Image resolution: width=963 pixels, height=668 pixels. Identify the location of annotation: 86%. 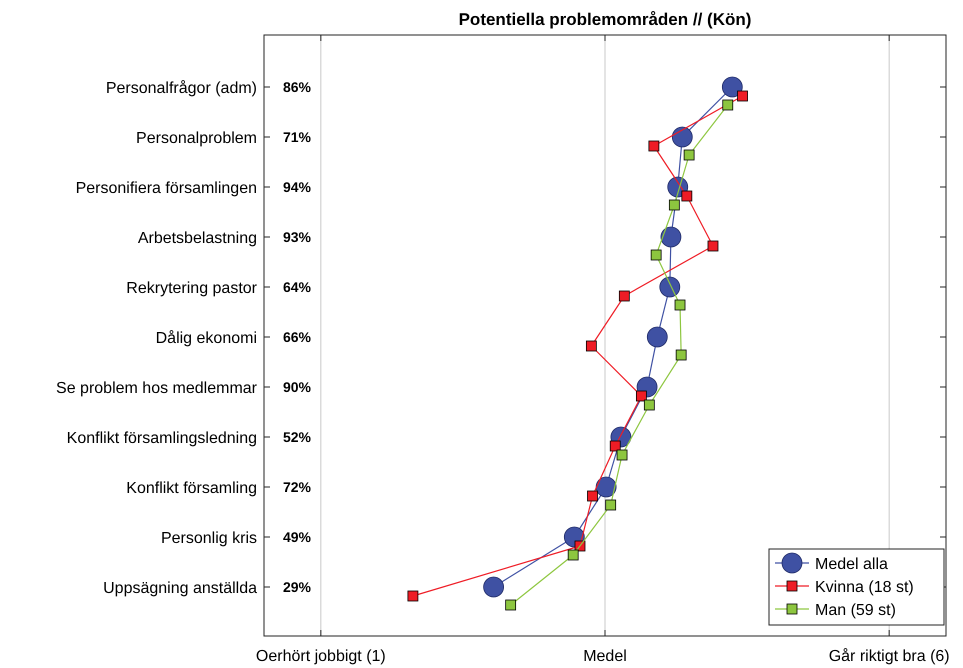
(297, 87).